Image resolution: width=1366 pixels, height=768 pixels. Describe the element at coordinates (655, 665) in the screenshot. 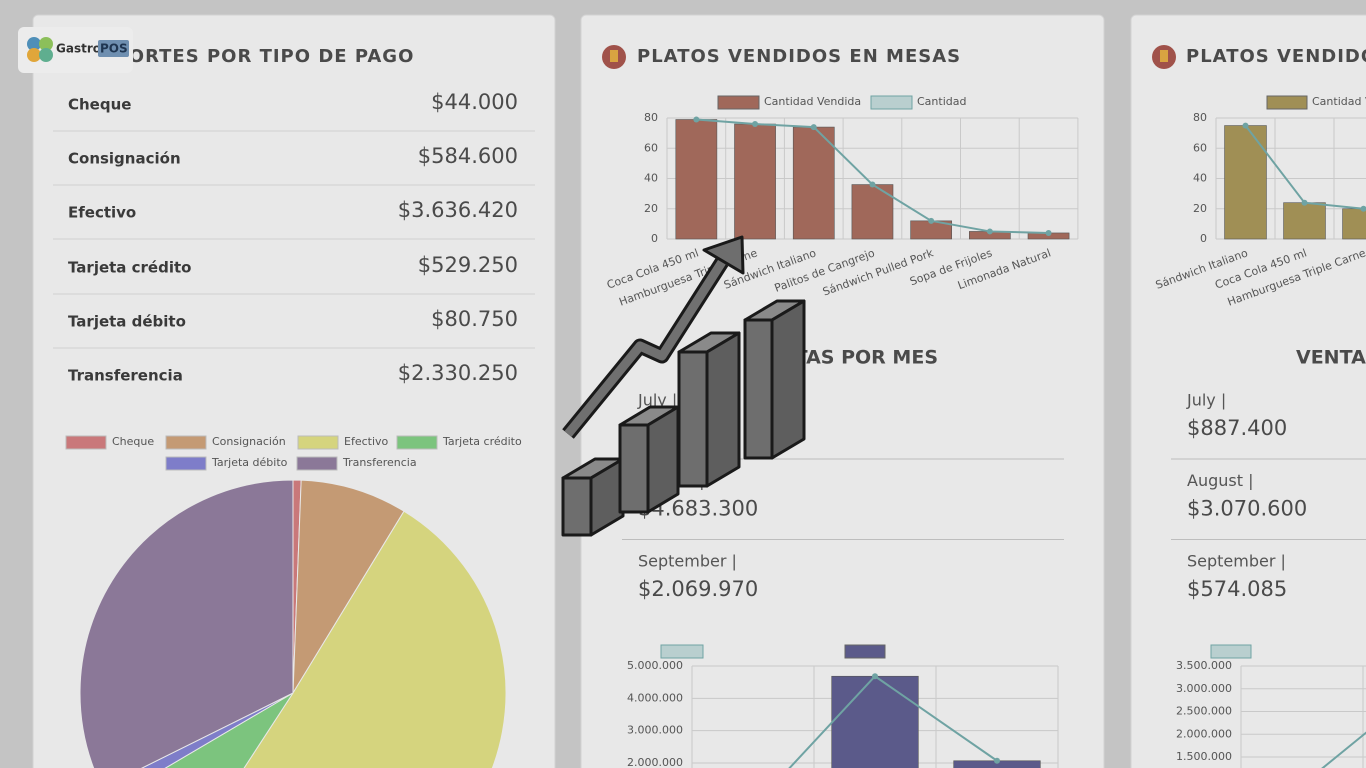

I see `y-tick-label: 5.000.000` at that location.